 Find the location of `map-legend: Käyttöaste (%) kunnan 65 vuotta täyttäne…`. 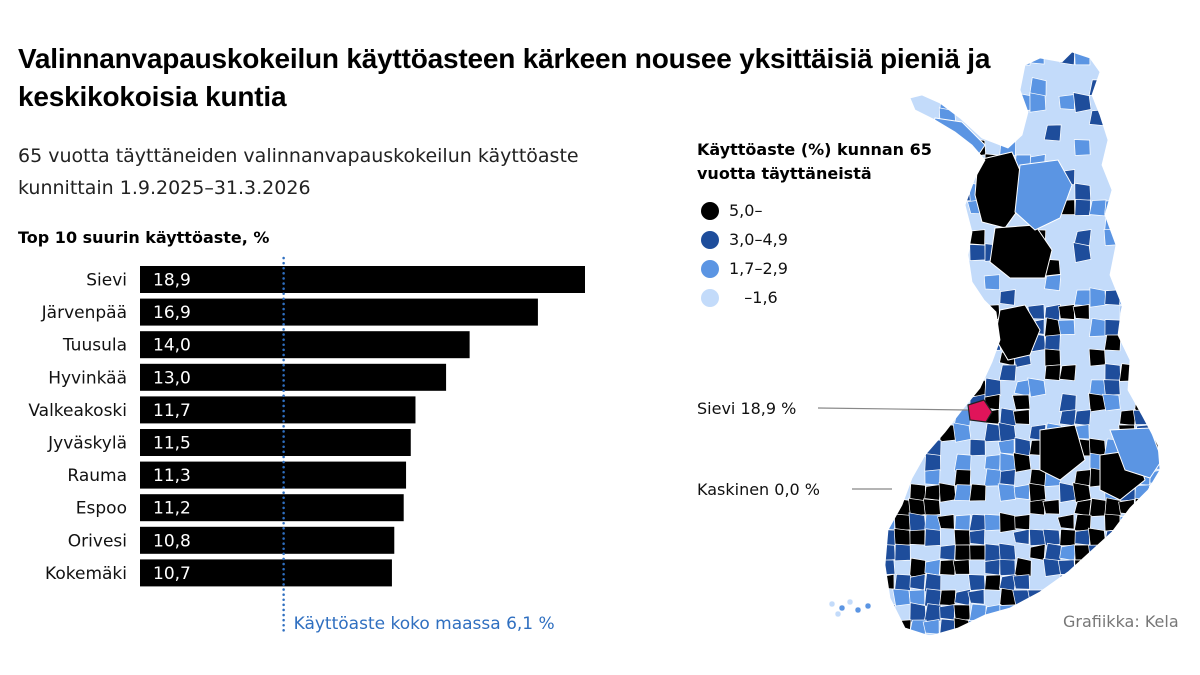

map-legend: Käyttöaste (%) kunnan 65 vuotta täyttäne… is located at coordinates (827, 225).